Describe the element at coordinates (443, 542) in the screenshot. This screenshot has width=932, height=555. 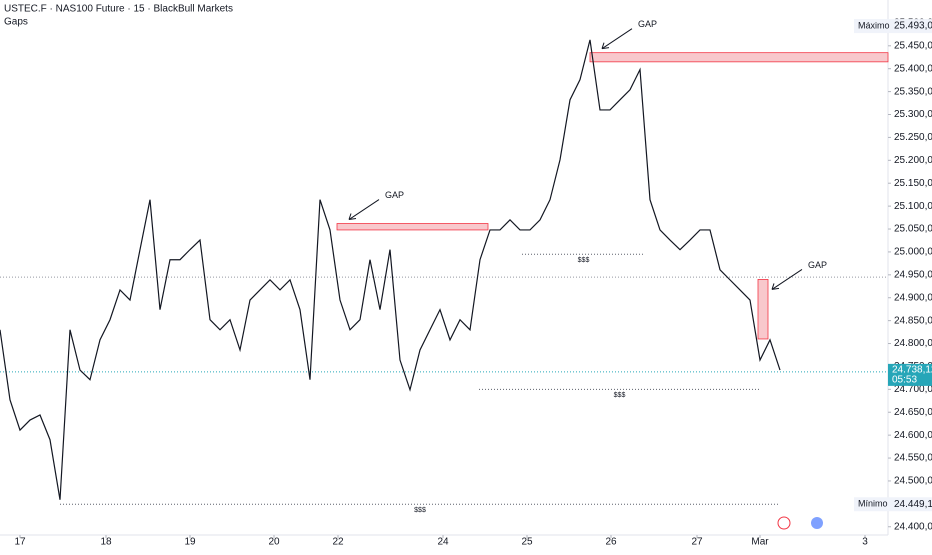
I see `x-tick-label: 24` at that location.